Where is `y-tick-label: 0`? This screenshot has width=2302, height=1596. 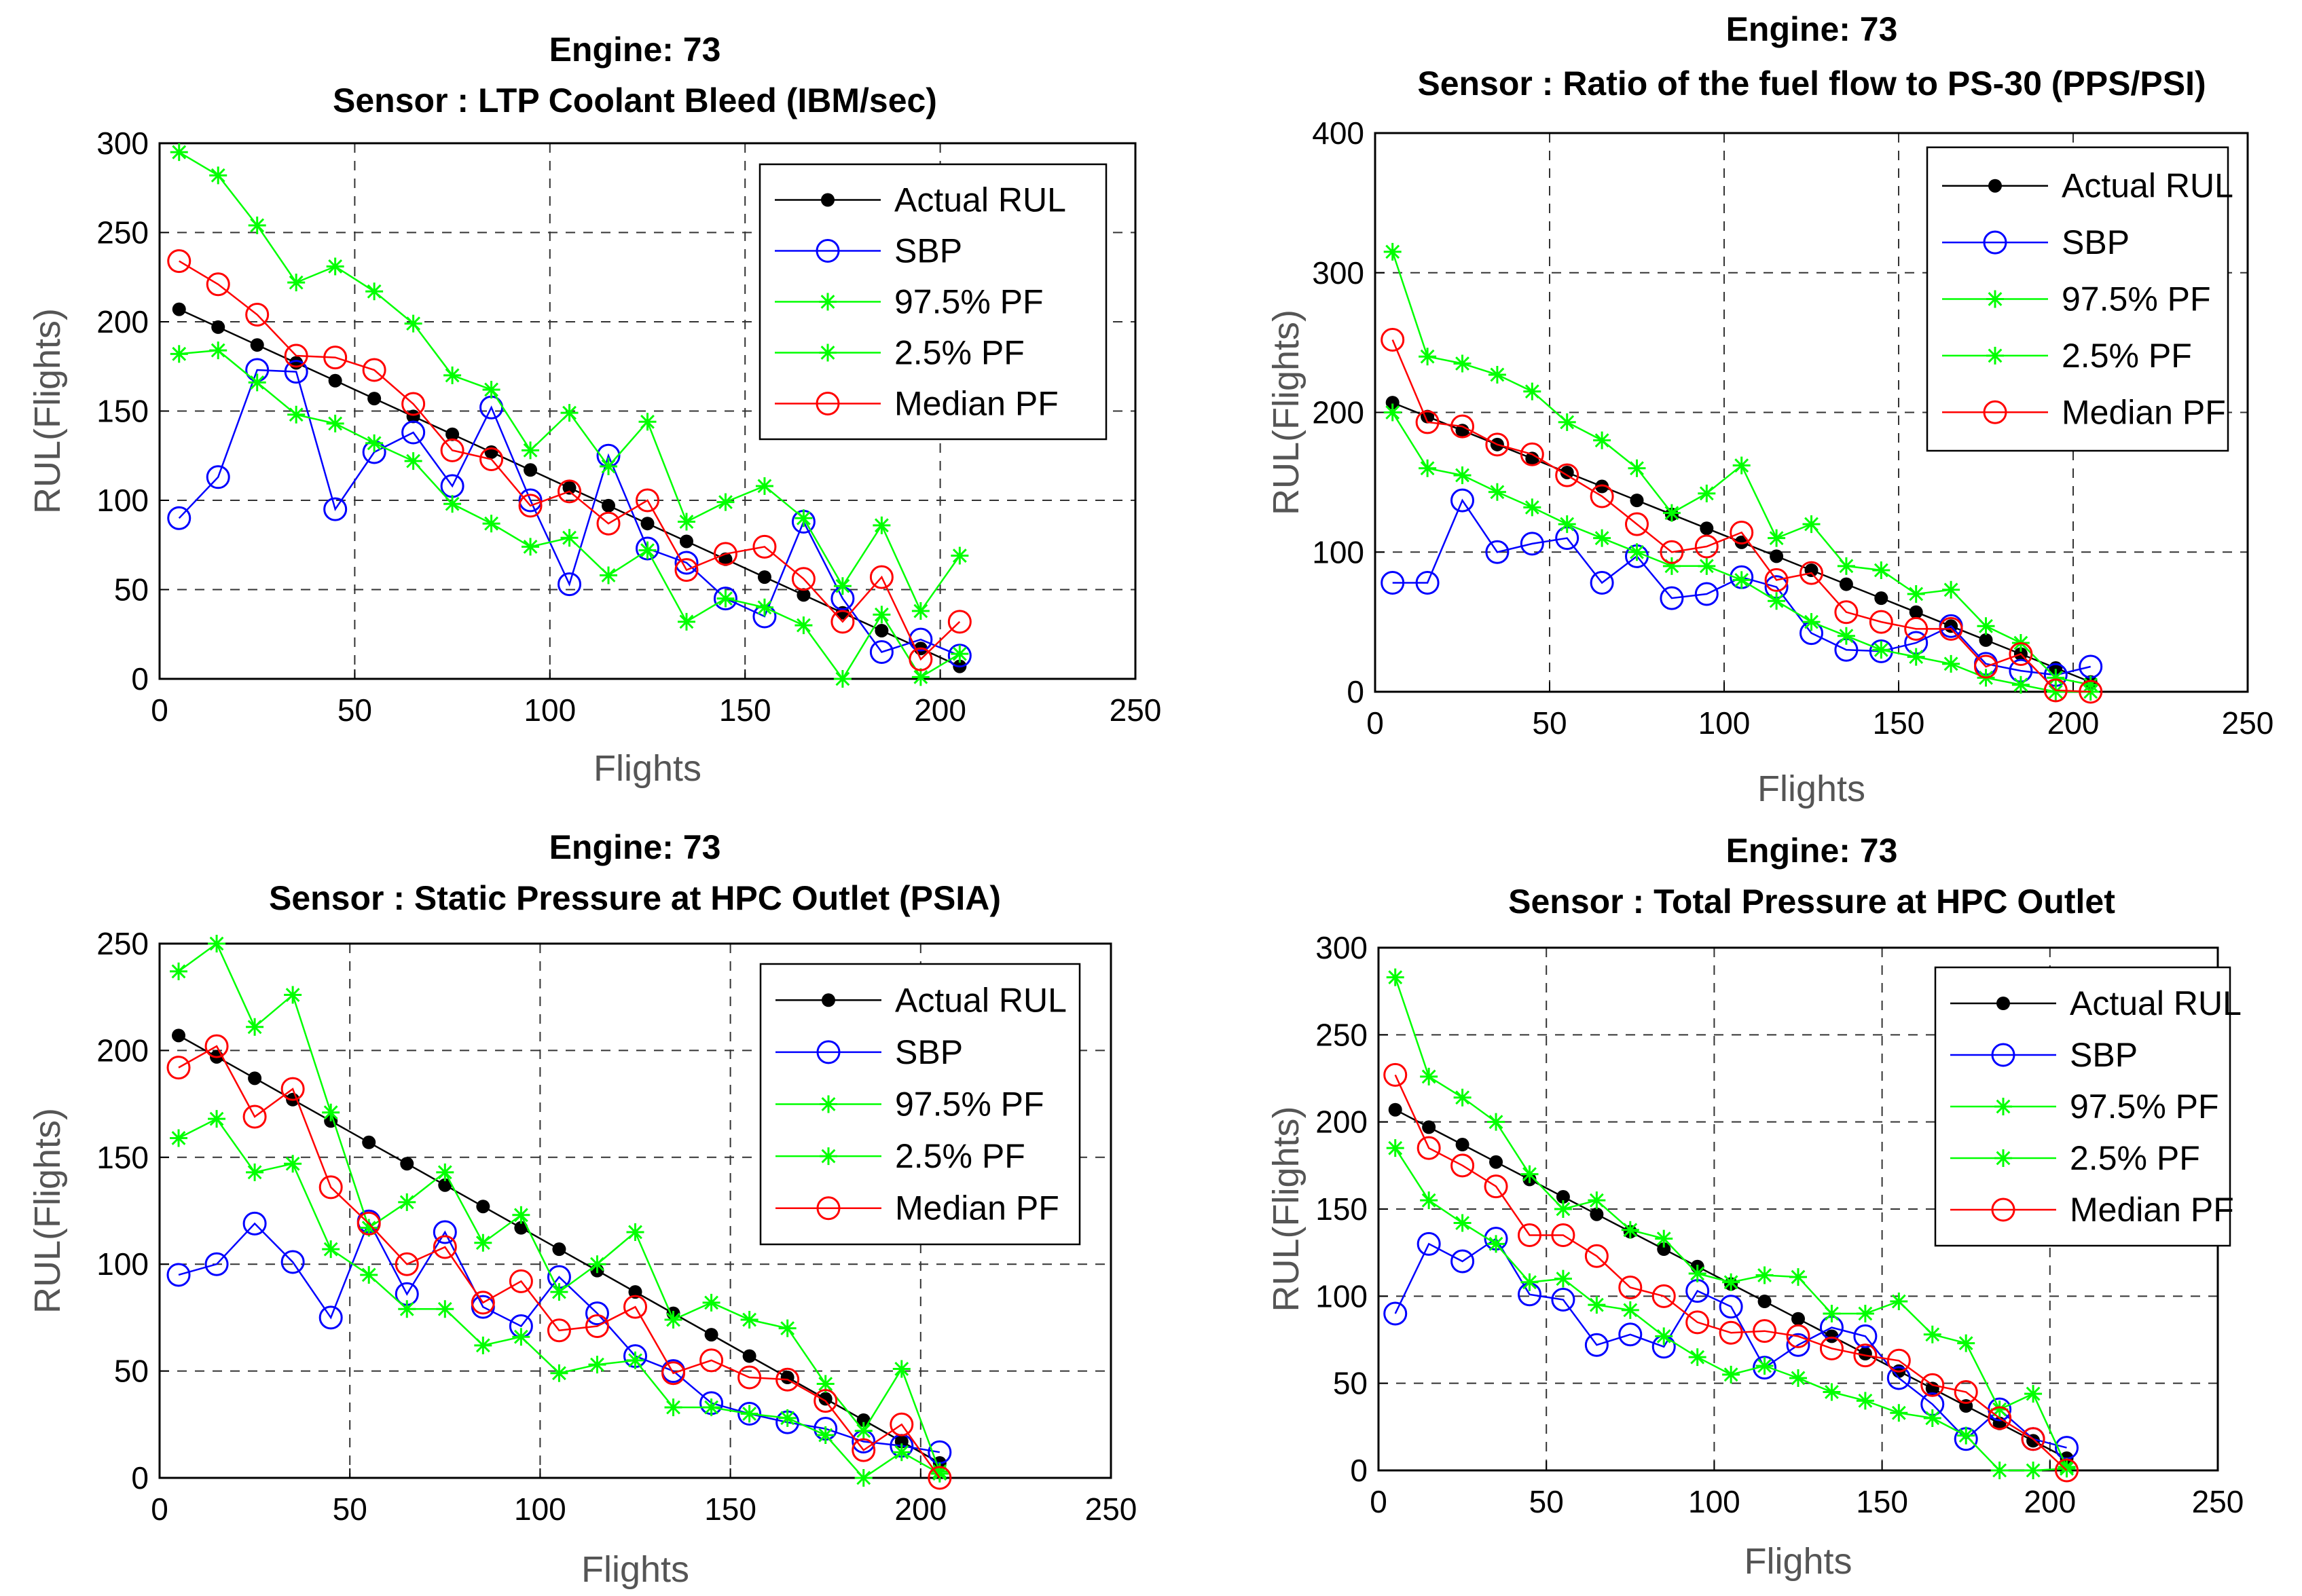 y-tick-label: 0 is located at coordinates (1359, 1470).